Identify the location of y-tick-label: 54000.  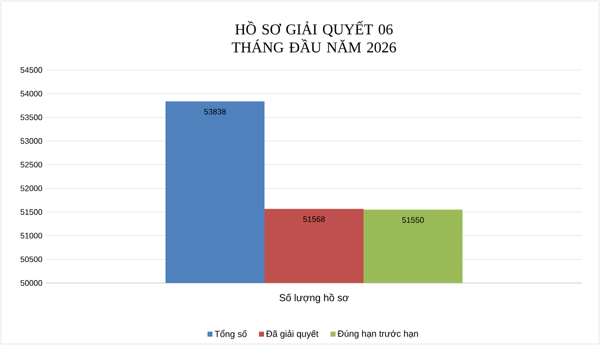
(31, 93).